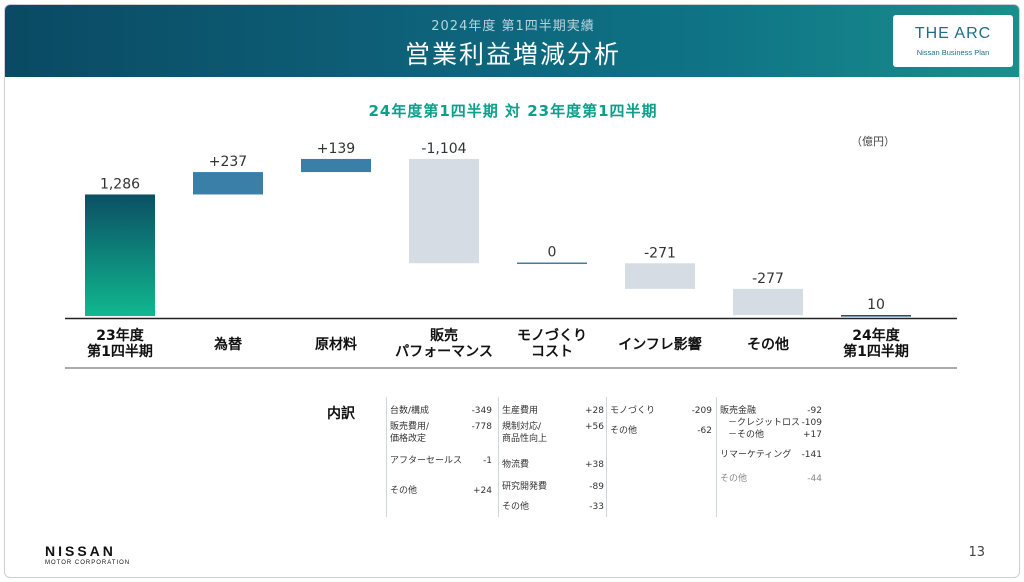 The image size is (1024, 582). Describe the element at coordinates (814, 411) in the screenshot. I see `breakdown-item-value: -92` at that location.